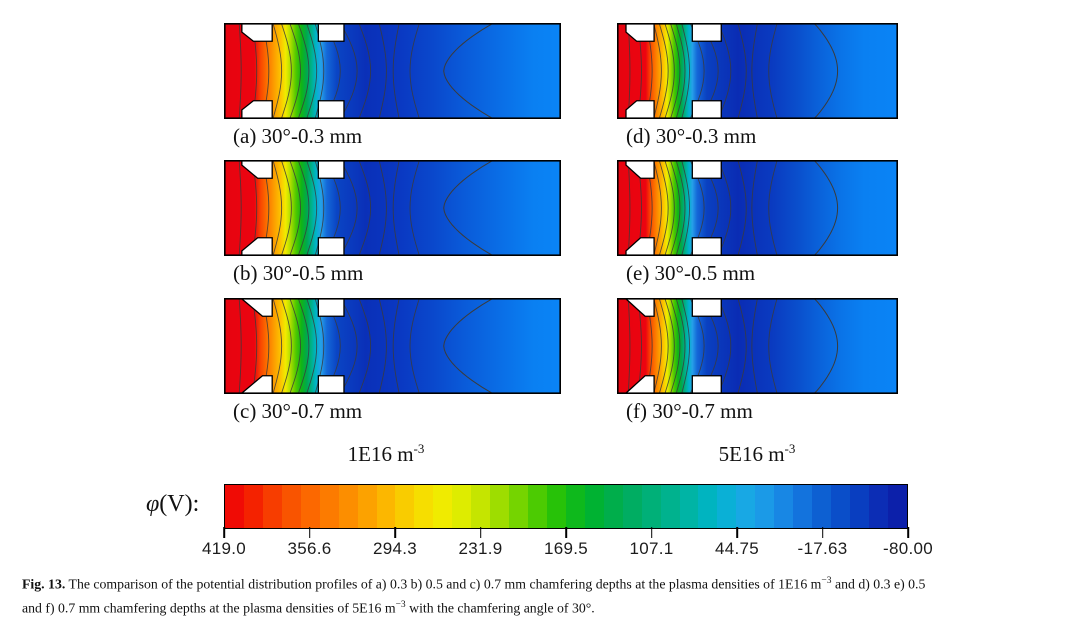 The image size is (1087, 636). I want to click on tick-label: 356.6, so click(309, 548).